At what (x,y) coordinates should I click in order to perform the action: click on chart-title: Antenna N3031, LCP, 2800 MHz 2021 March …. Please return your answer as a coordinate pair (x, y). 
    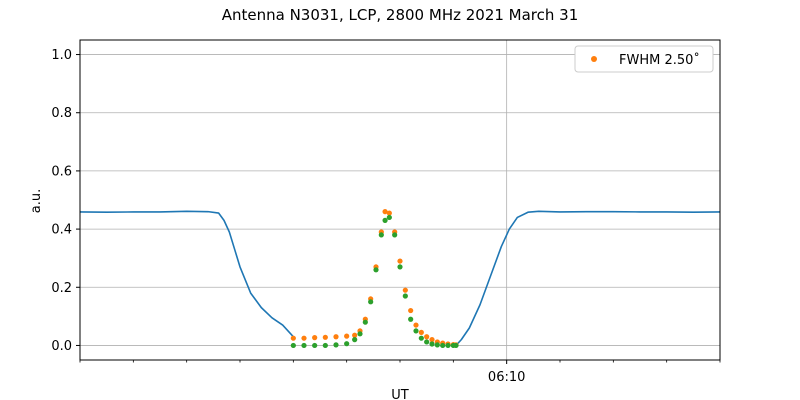
    Looking at the image, I should click on (400, 15).